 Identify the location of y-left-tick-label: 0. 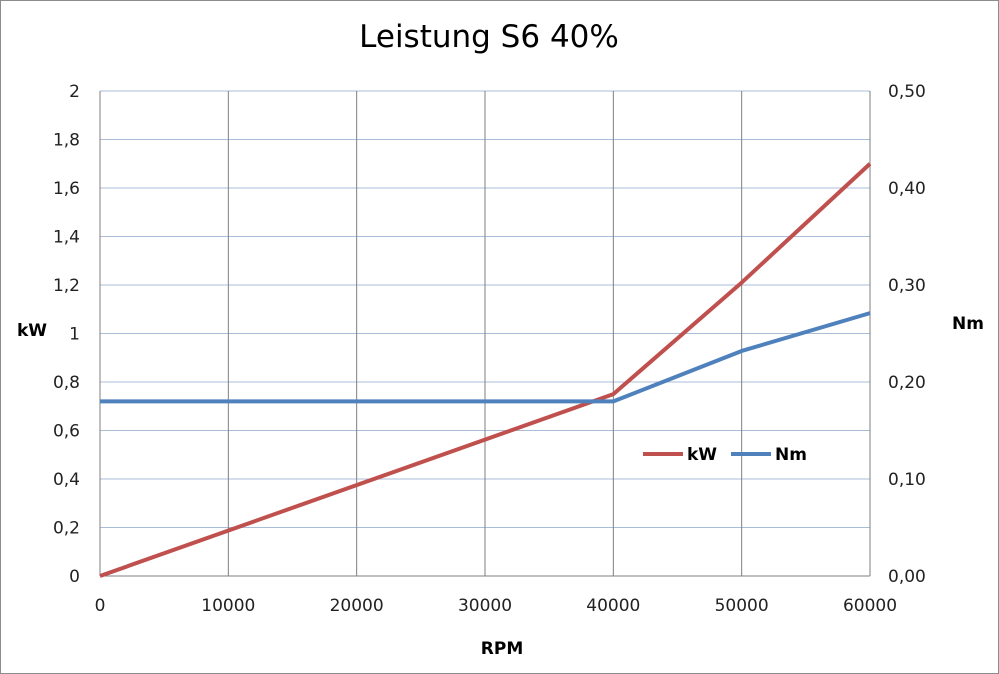
(74, 577).